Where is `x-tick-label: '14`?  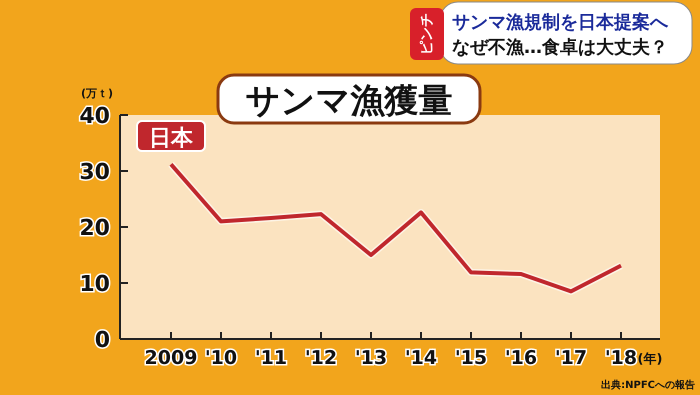 x-tick-label: '14 is located at coordinates (421, 358).